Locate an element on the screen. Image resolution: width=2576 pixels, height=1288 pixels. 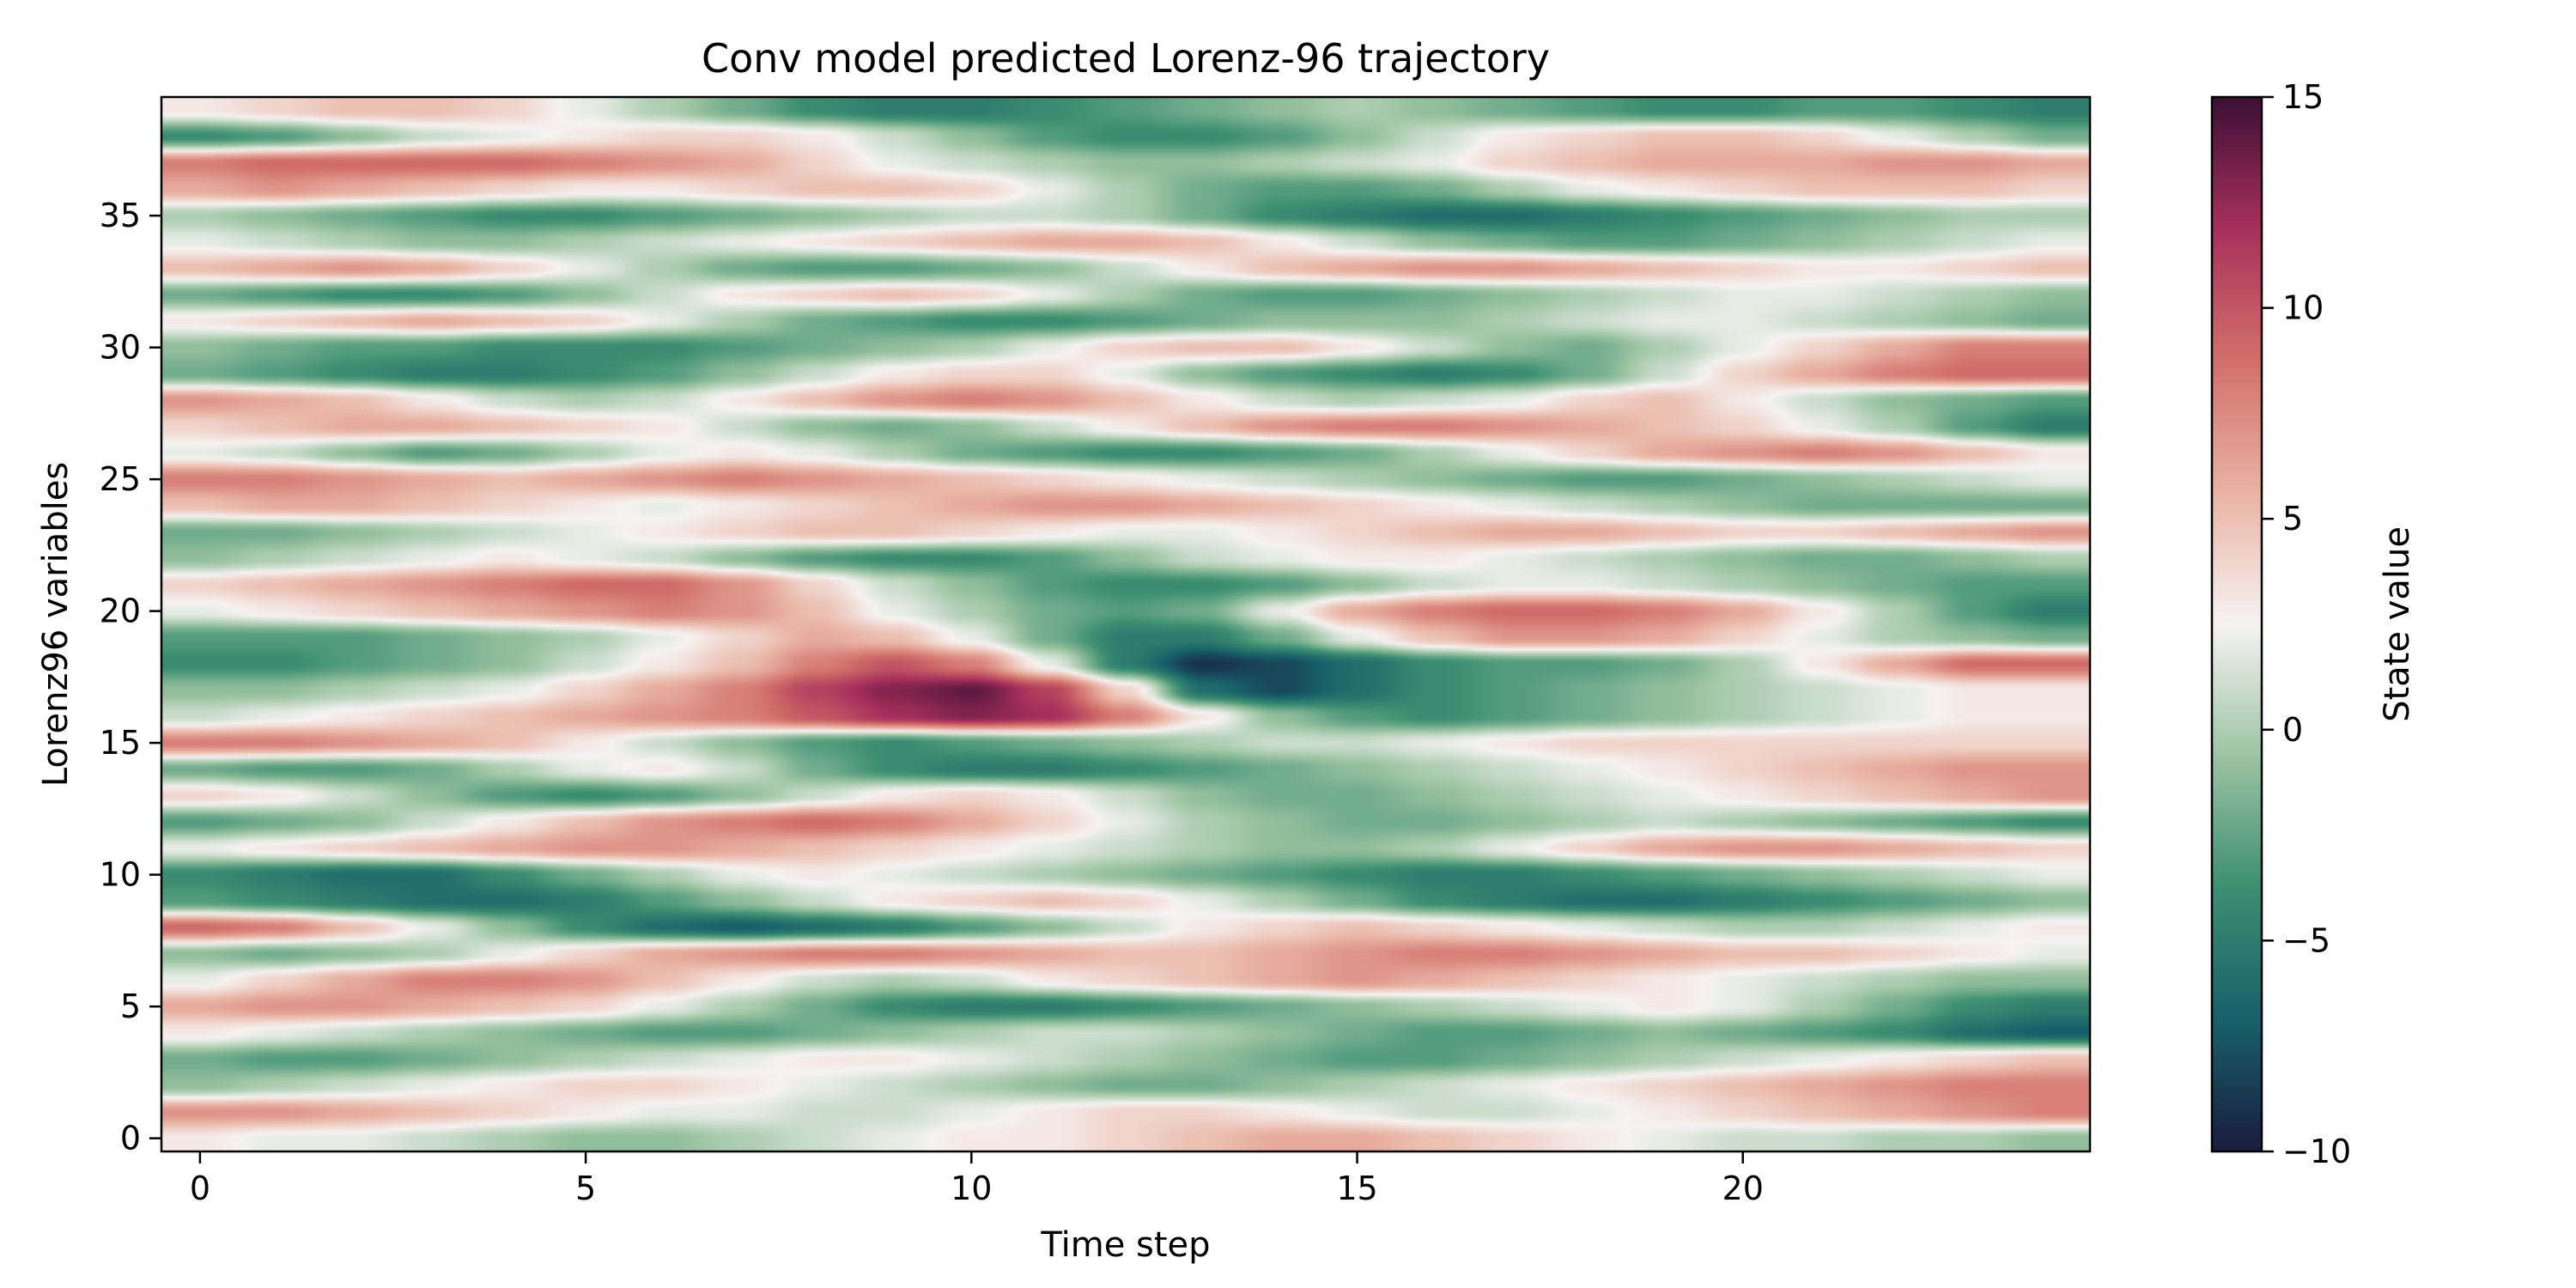
y-tick-label: 10 is located at coordinates (121, 875).